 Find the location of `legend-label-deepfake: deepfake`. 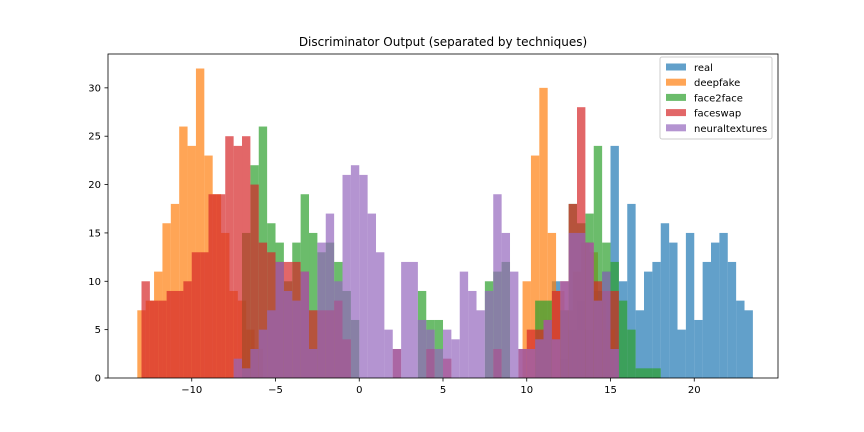

legend-label-deepfake: deepfake is located at coordinates (717, 83).